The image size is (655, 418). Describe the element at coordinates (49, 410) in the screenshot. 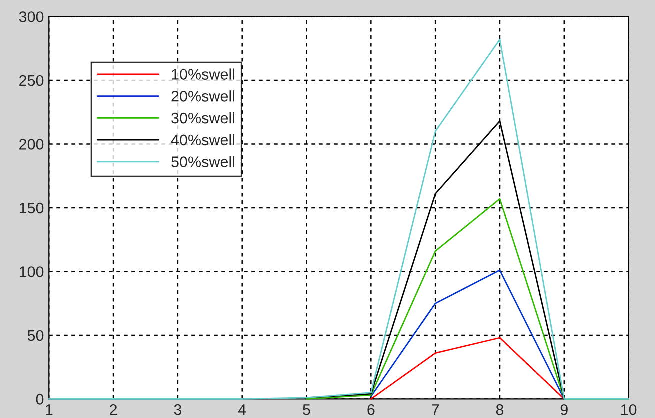

I see `x-tick-label: 1` at that location.